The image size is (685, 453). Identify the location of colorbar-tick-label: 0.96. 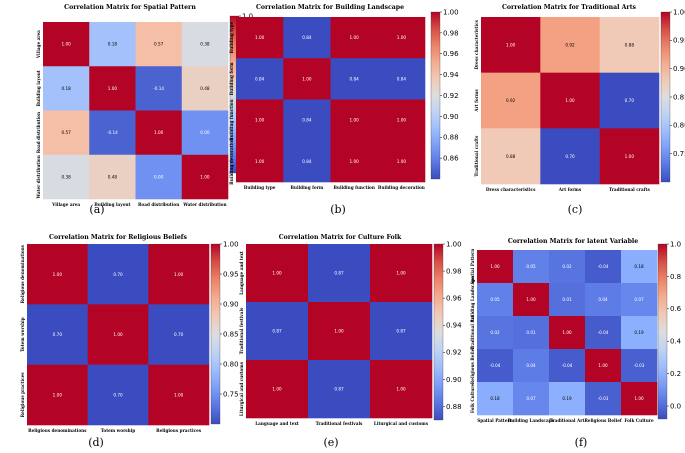
(451, 54).